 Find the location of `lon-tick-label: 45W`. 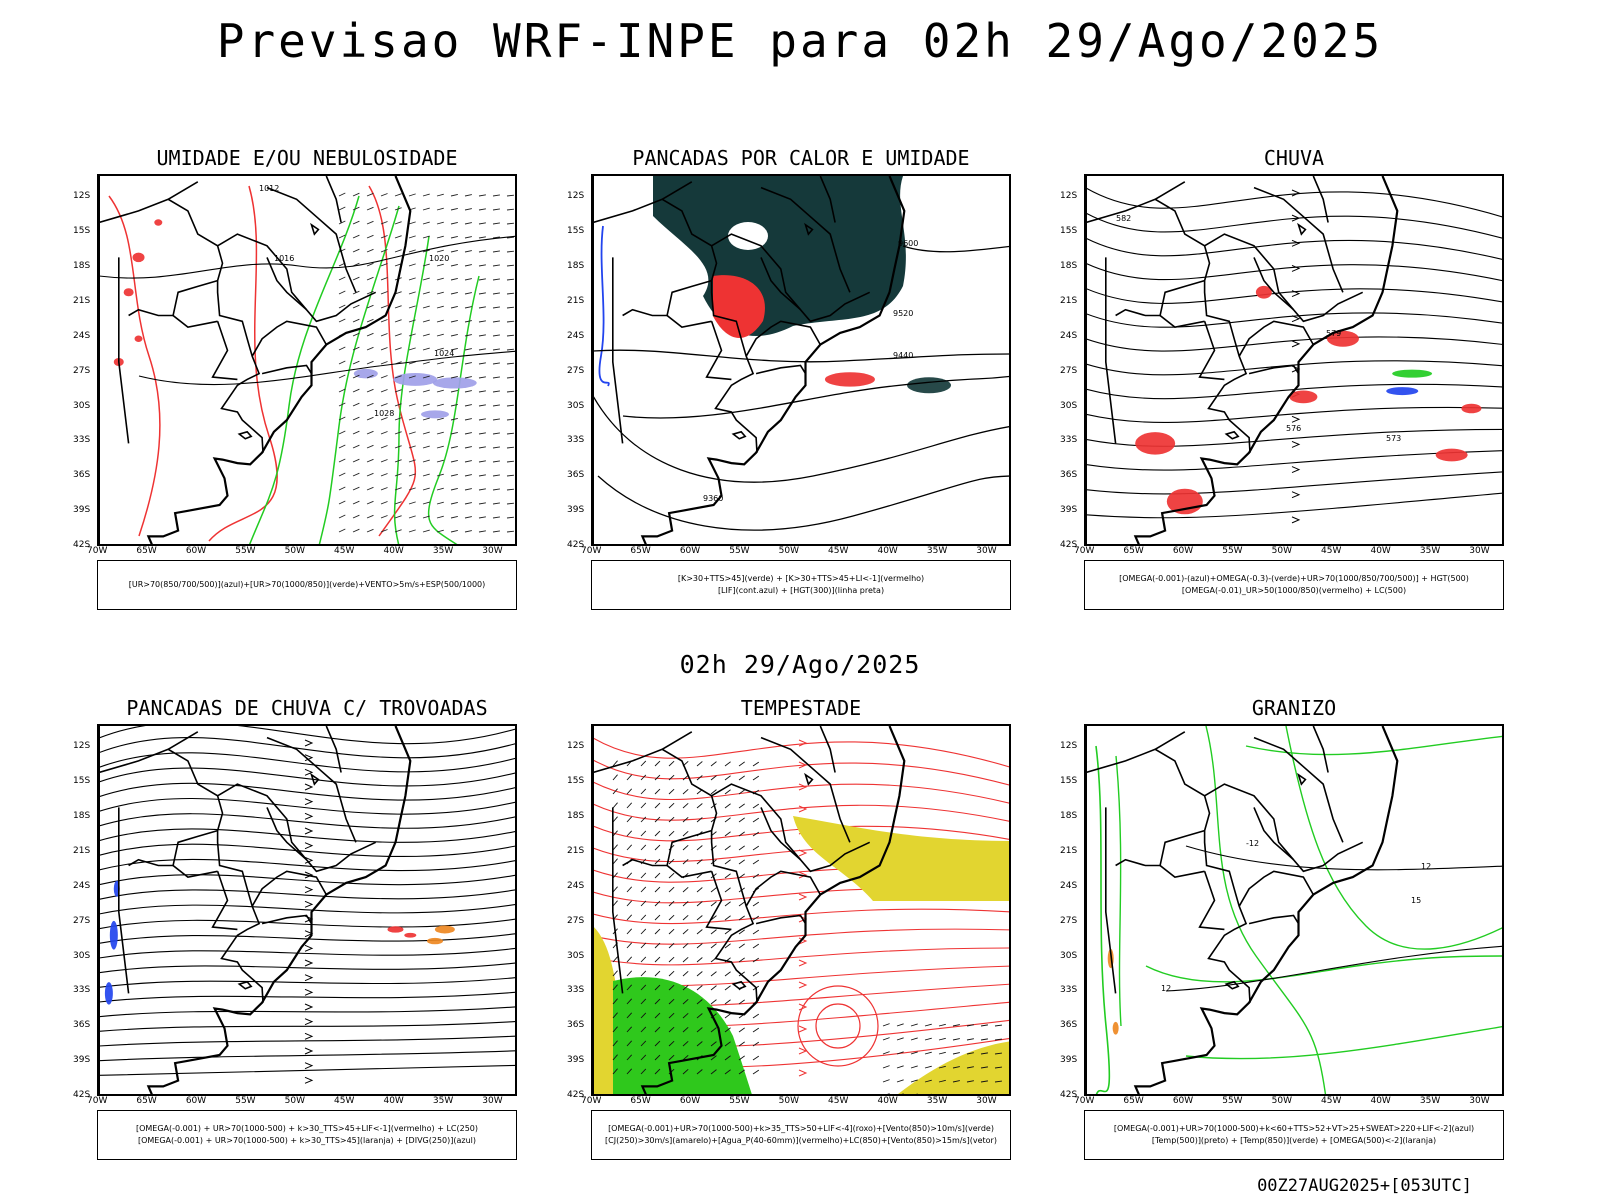

lon-tick-label: 45W is located at coordinates (1331, 1101).